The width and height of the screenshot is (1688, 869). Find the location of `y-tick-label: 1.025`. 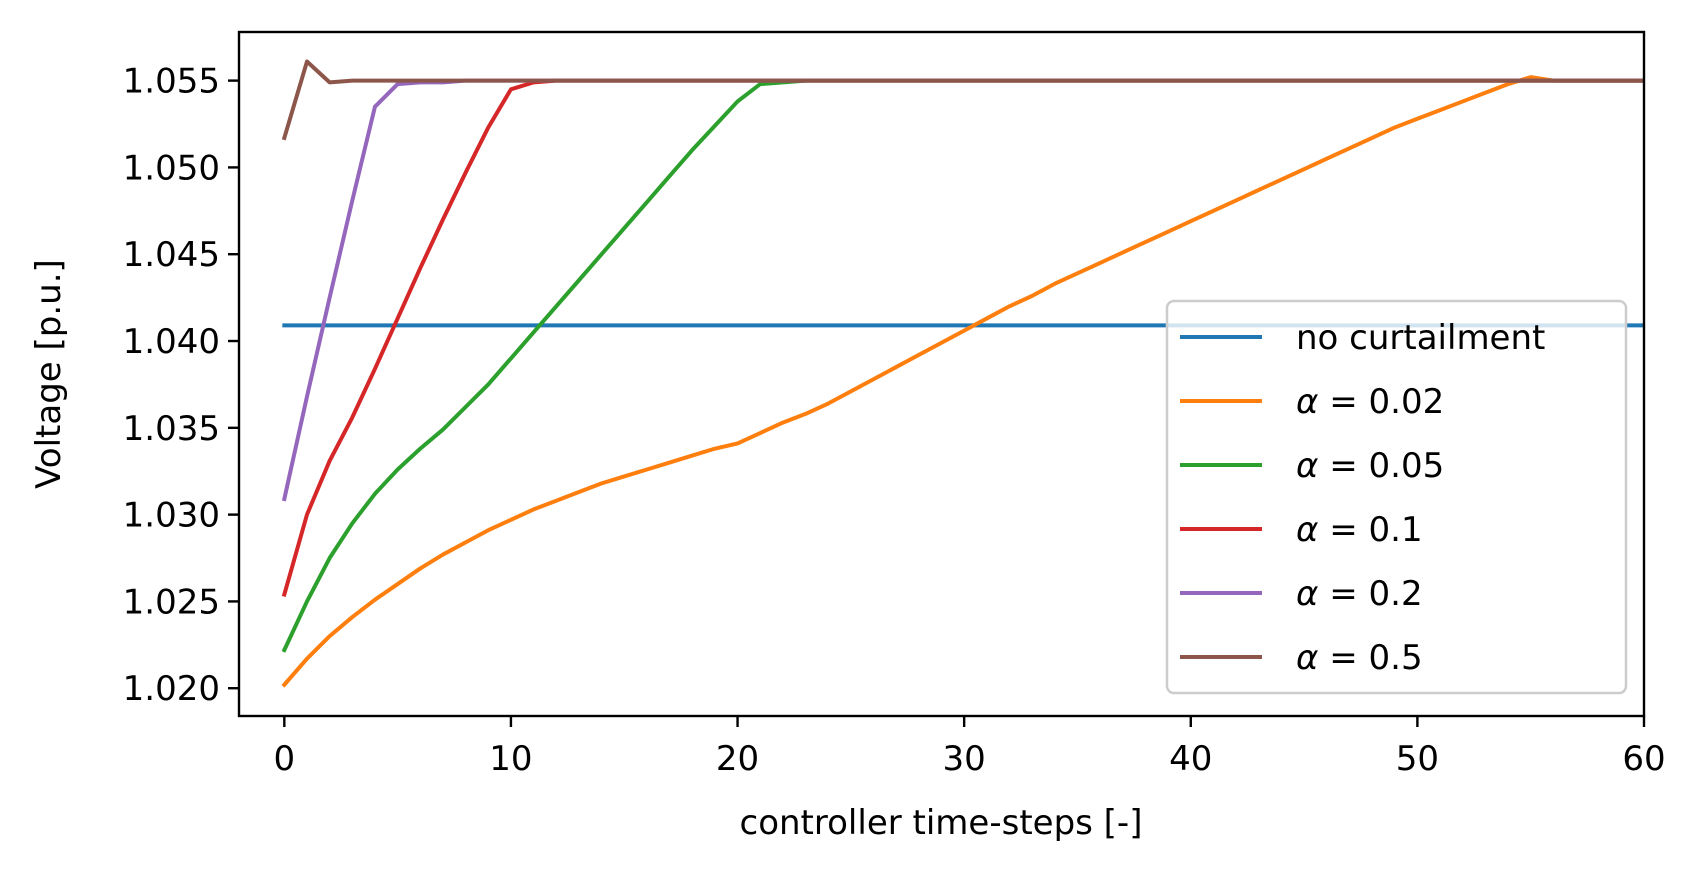

y-tick-label: 1.025 is located at coordinates (171, 602).